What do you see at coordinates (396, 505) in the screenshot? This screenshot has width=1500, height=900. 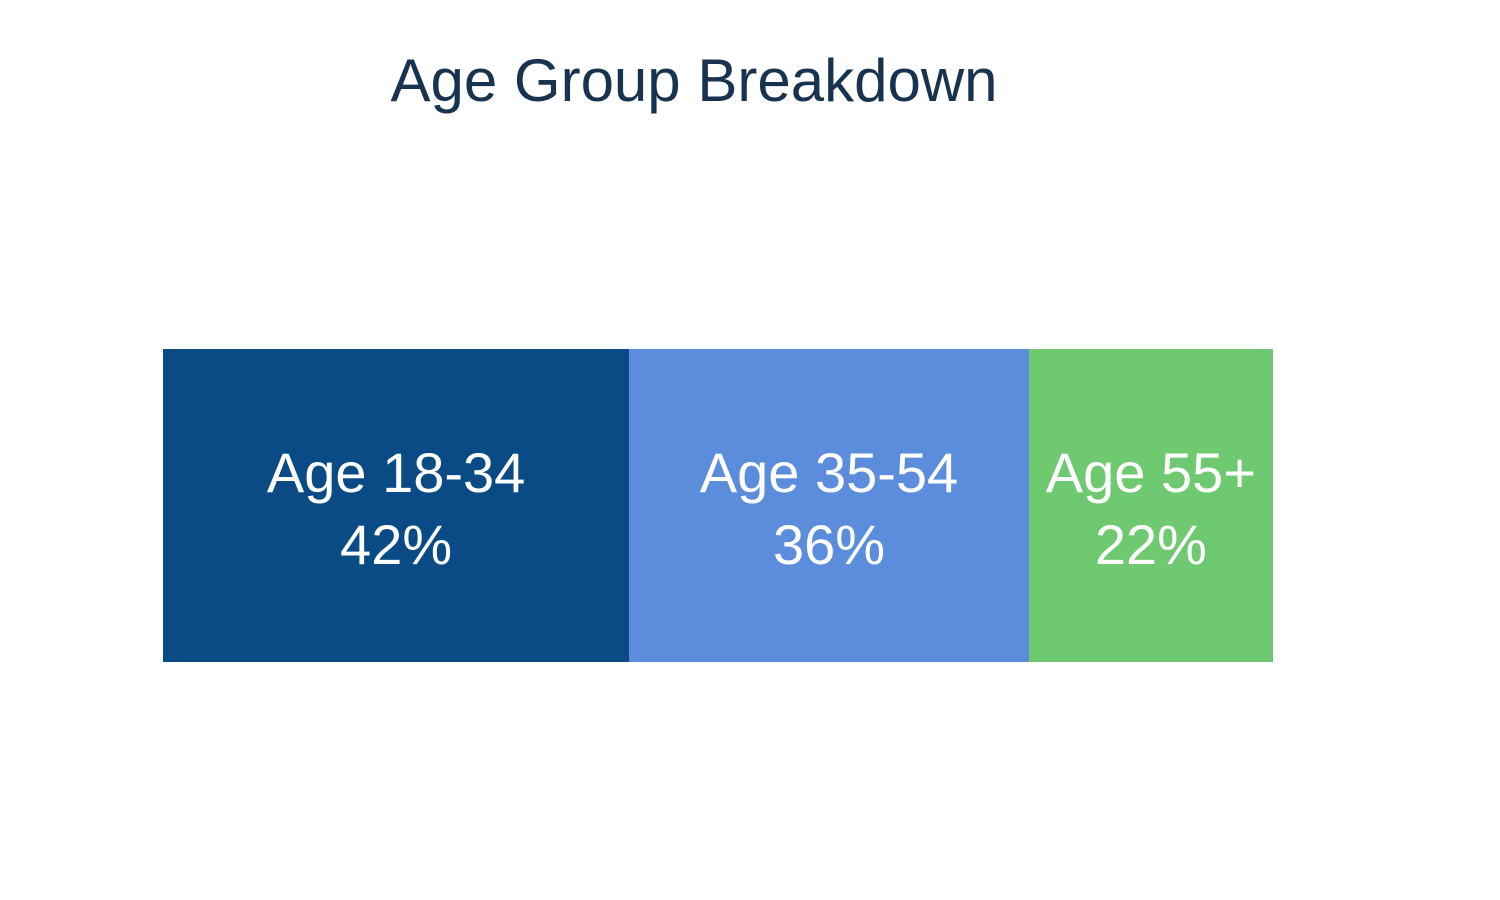 I see `bar-segment-age-18-34: Age 18-34 42%` at bounding box center [396, 505].